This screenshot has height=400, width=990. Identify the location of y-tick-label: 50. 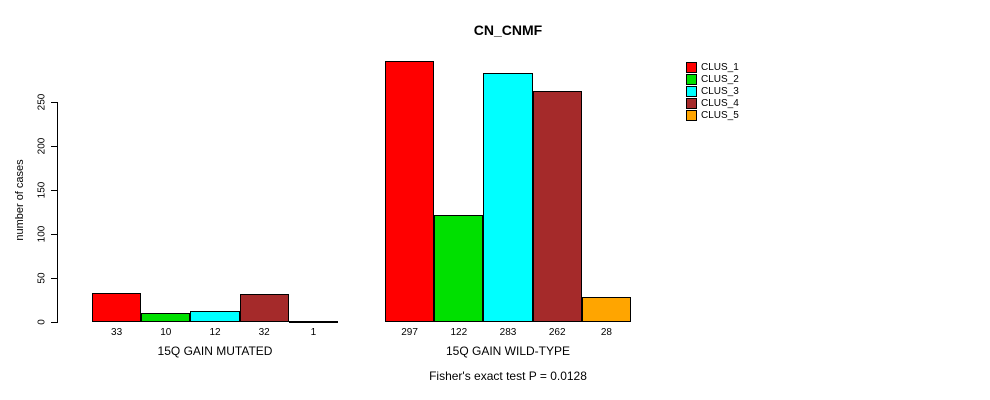
(42, 278).